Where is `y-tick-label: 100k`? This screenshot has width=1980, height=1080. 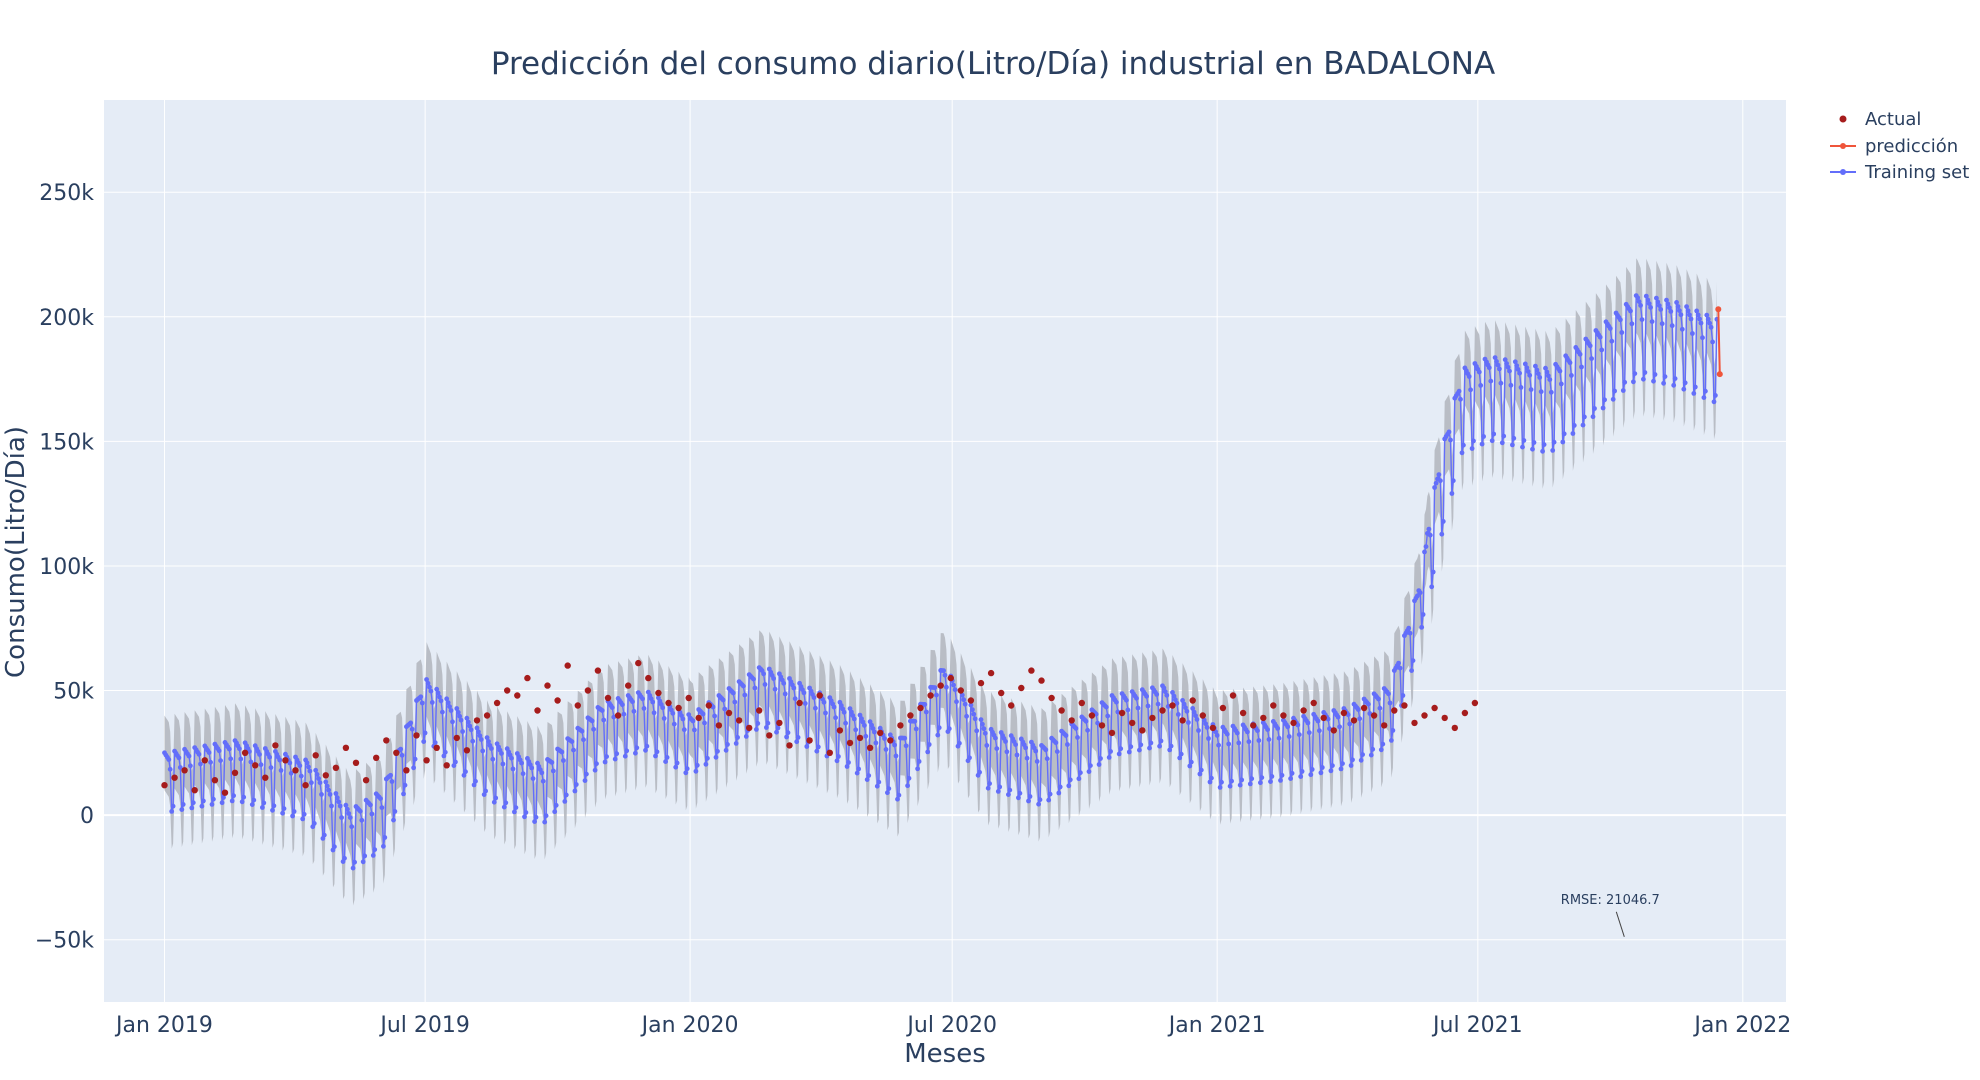
y-tick-label: 100k is located at coordinates (66, 567).